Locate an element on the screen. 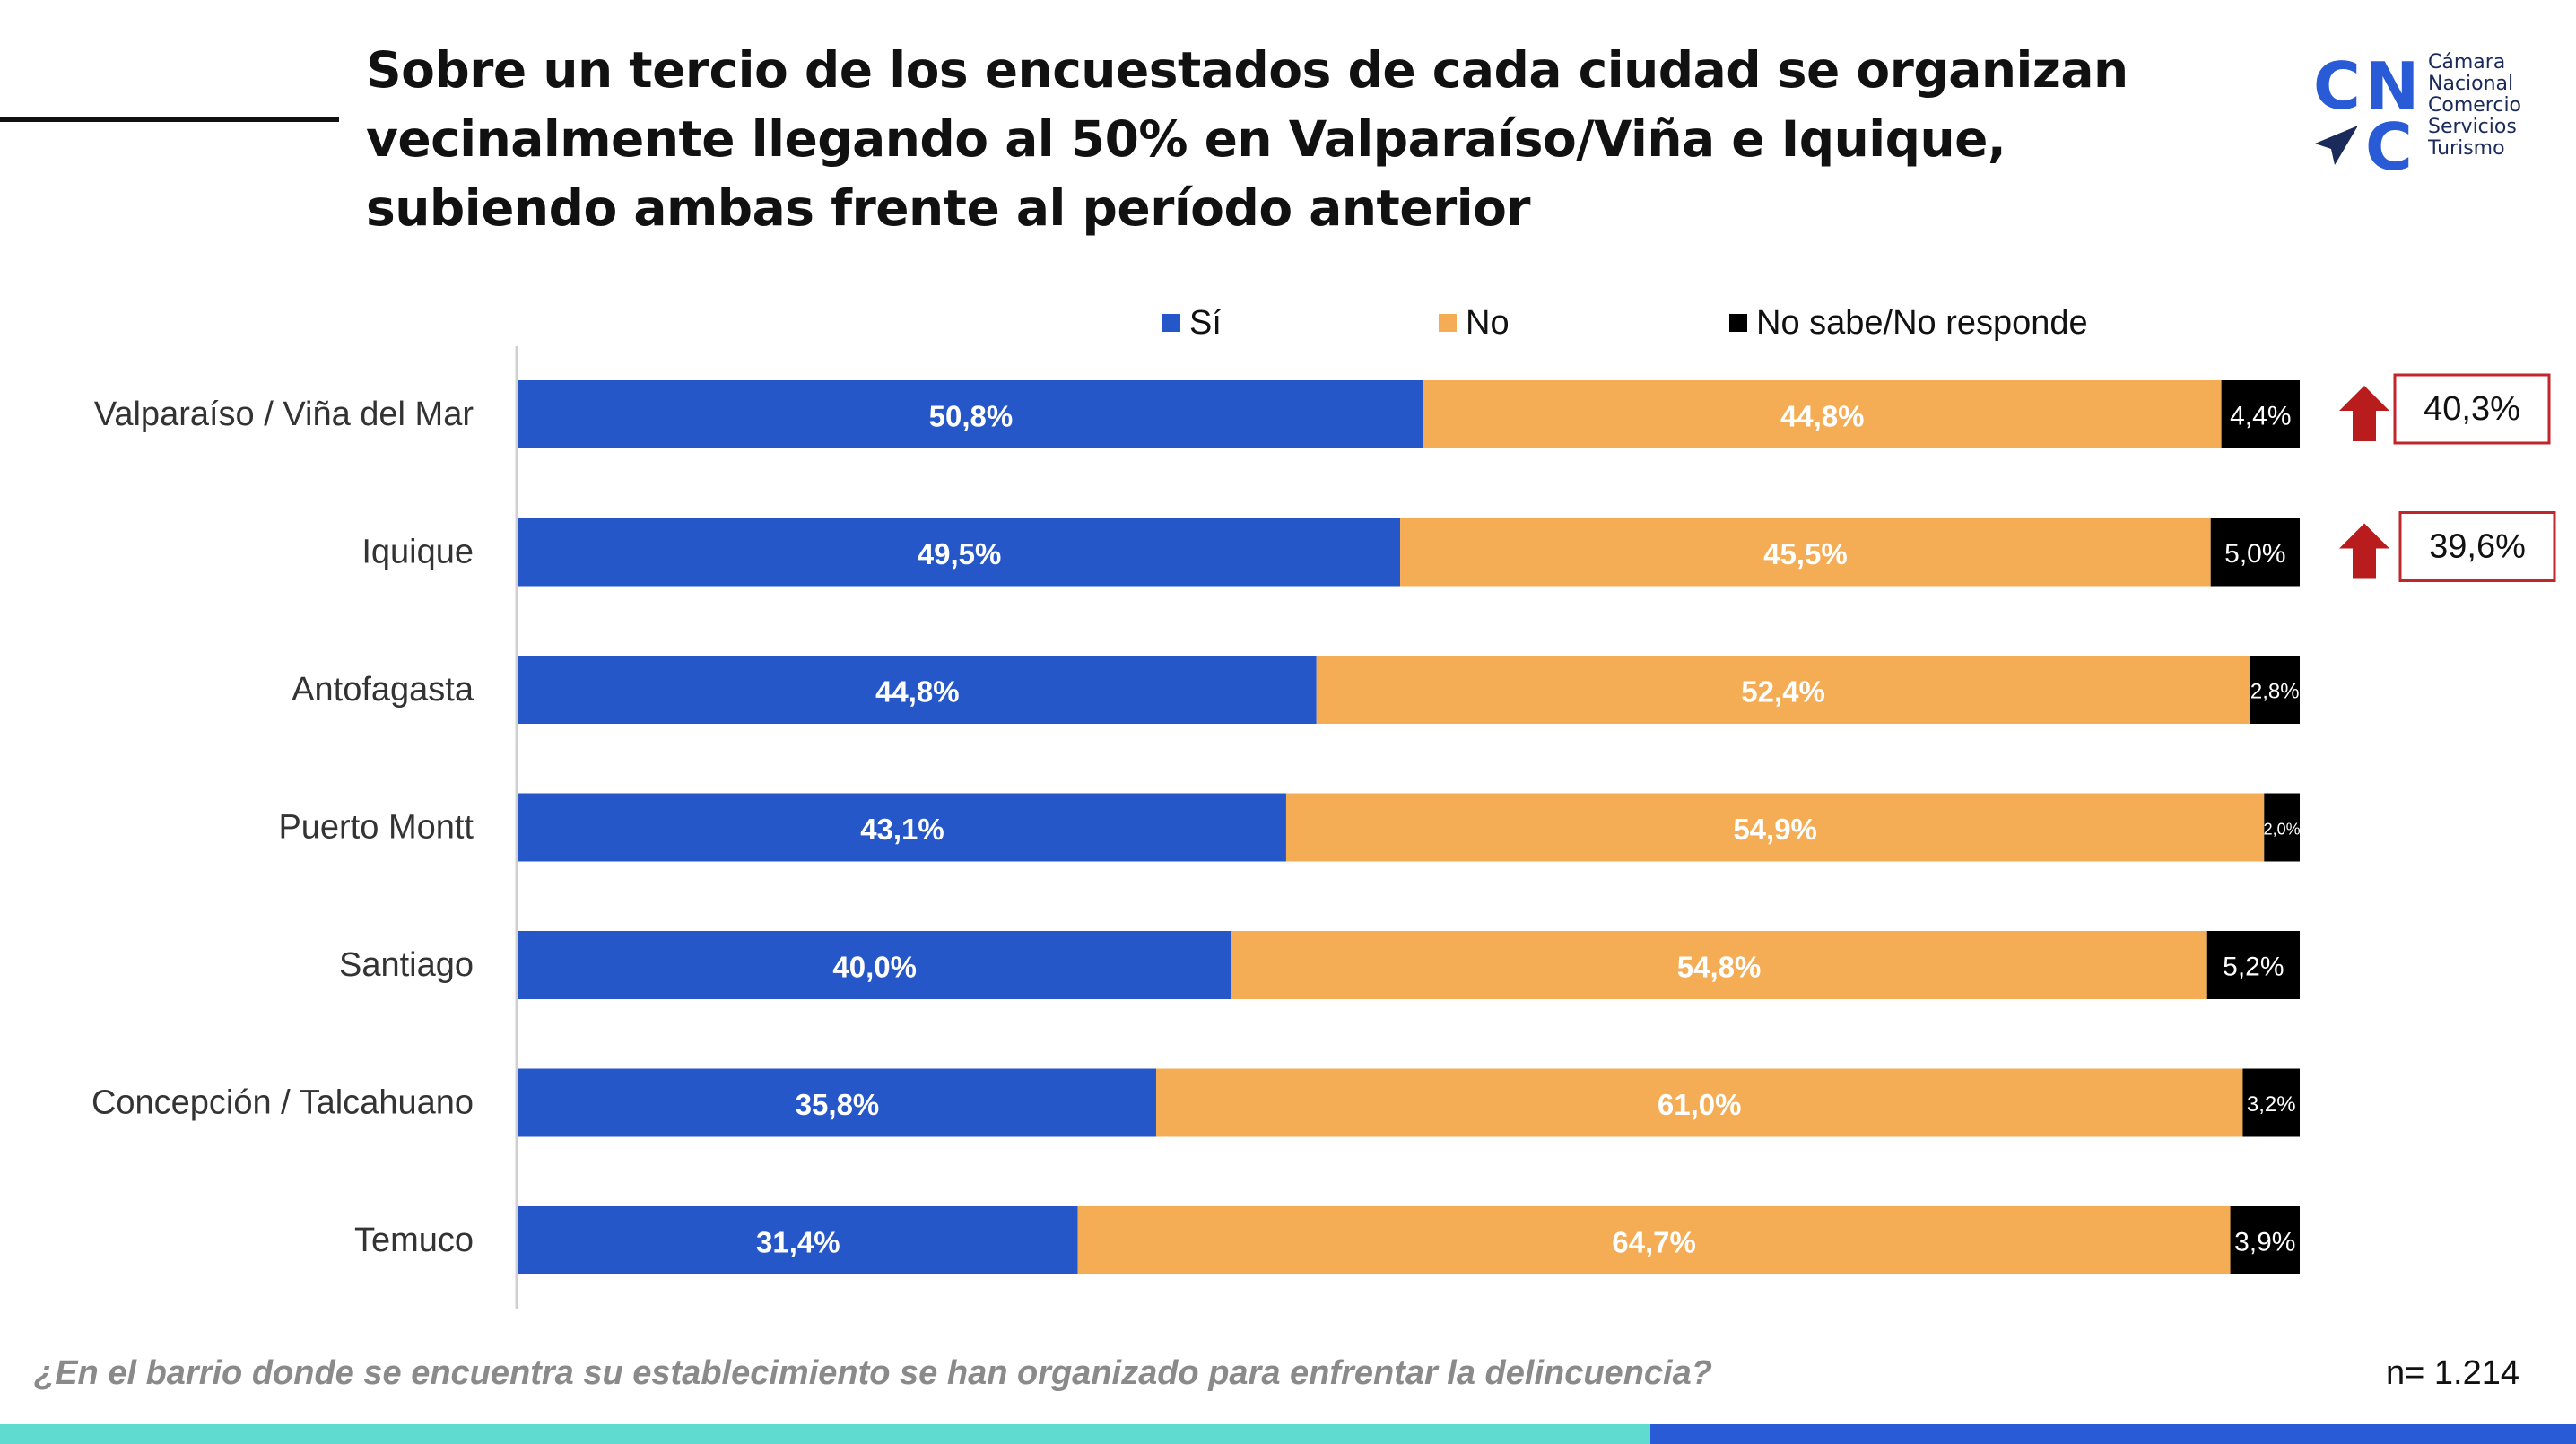  data-label-no-sabe-no-responde-temuco: 3,9% is located at coordinates (2264, 1242).